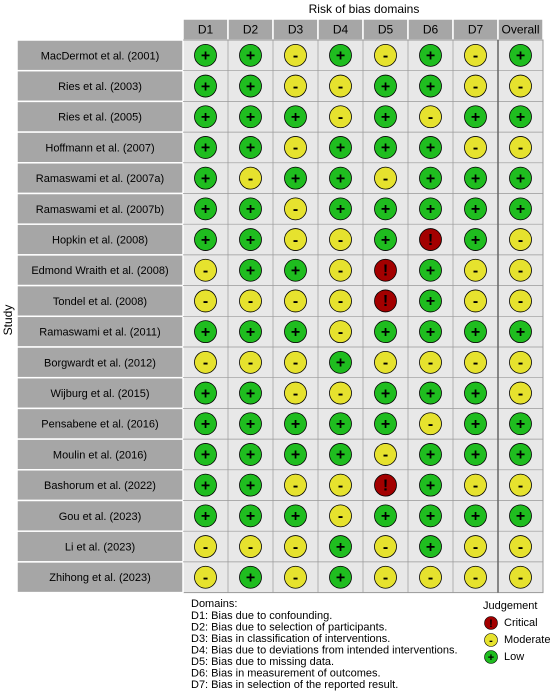 The height and width of the screenshot is (693, 550). What do you see at coordinates (491, 658) in the screenshot?
I see `legend-symbol: +` at bounding box center [491, 658].